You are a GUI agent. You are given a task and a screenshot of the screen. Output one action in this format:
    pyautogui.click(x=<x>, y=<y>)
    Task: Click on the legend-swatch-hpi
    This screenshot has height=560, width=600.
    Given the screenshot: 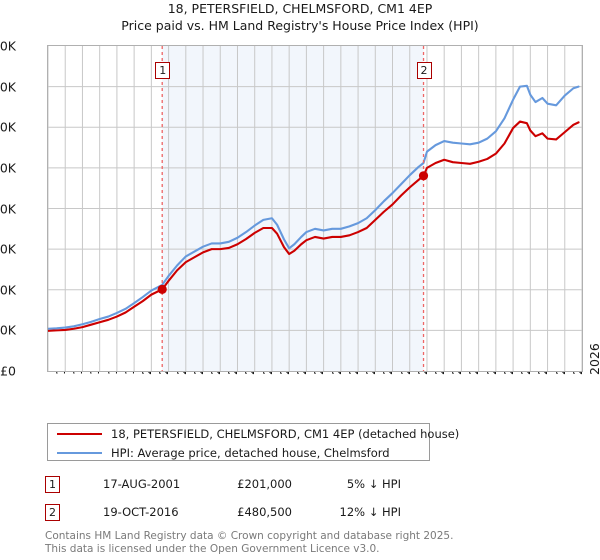 What is the action you would take?
    pyautogui.click(x=79, y=452)
    